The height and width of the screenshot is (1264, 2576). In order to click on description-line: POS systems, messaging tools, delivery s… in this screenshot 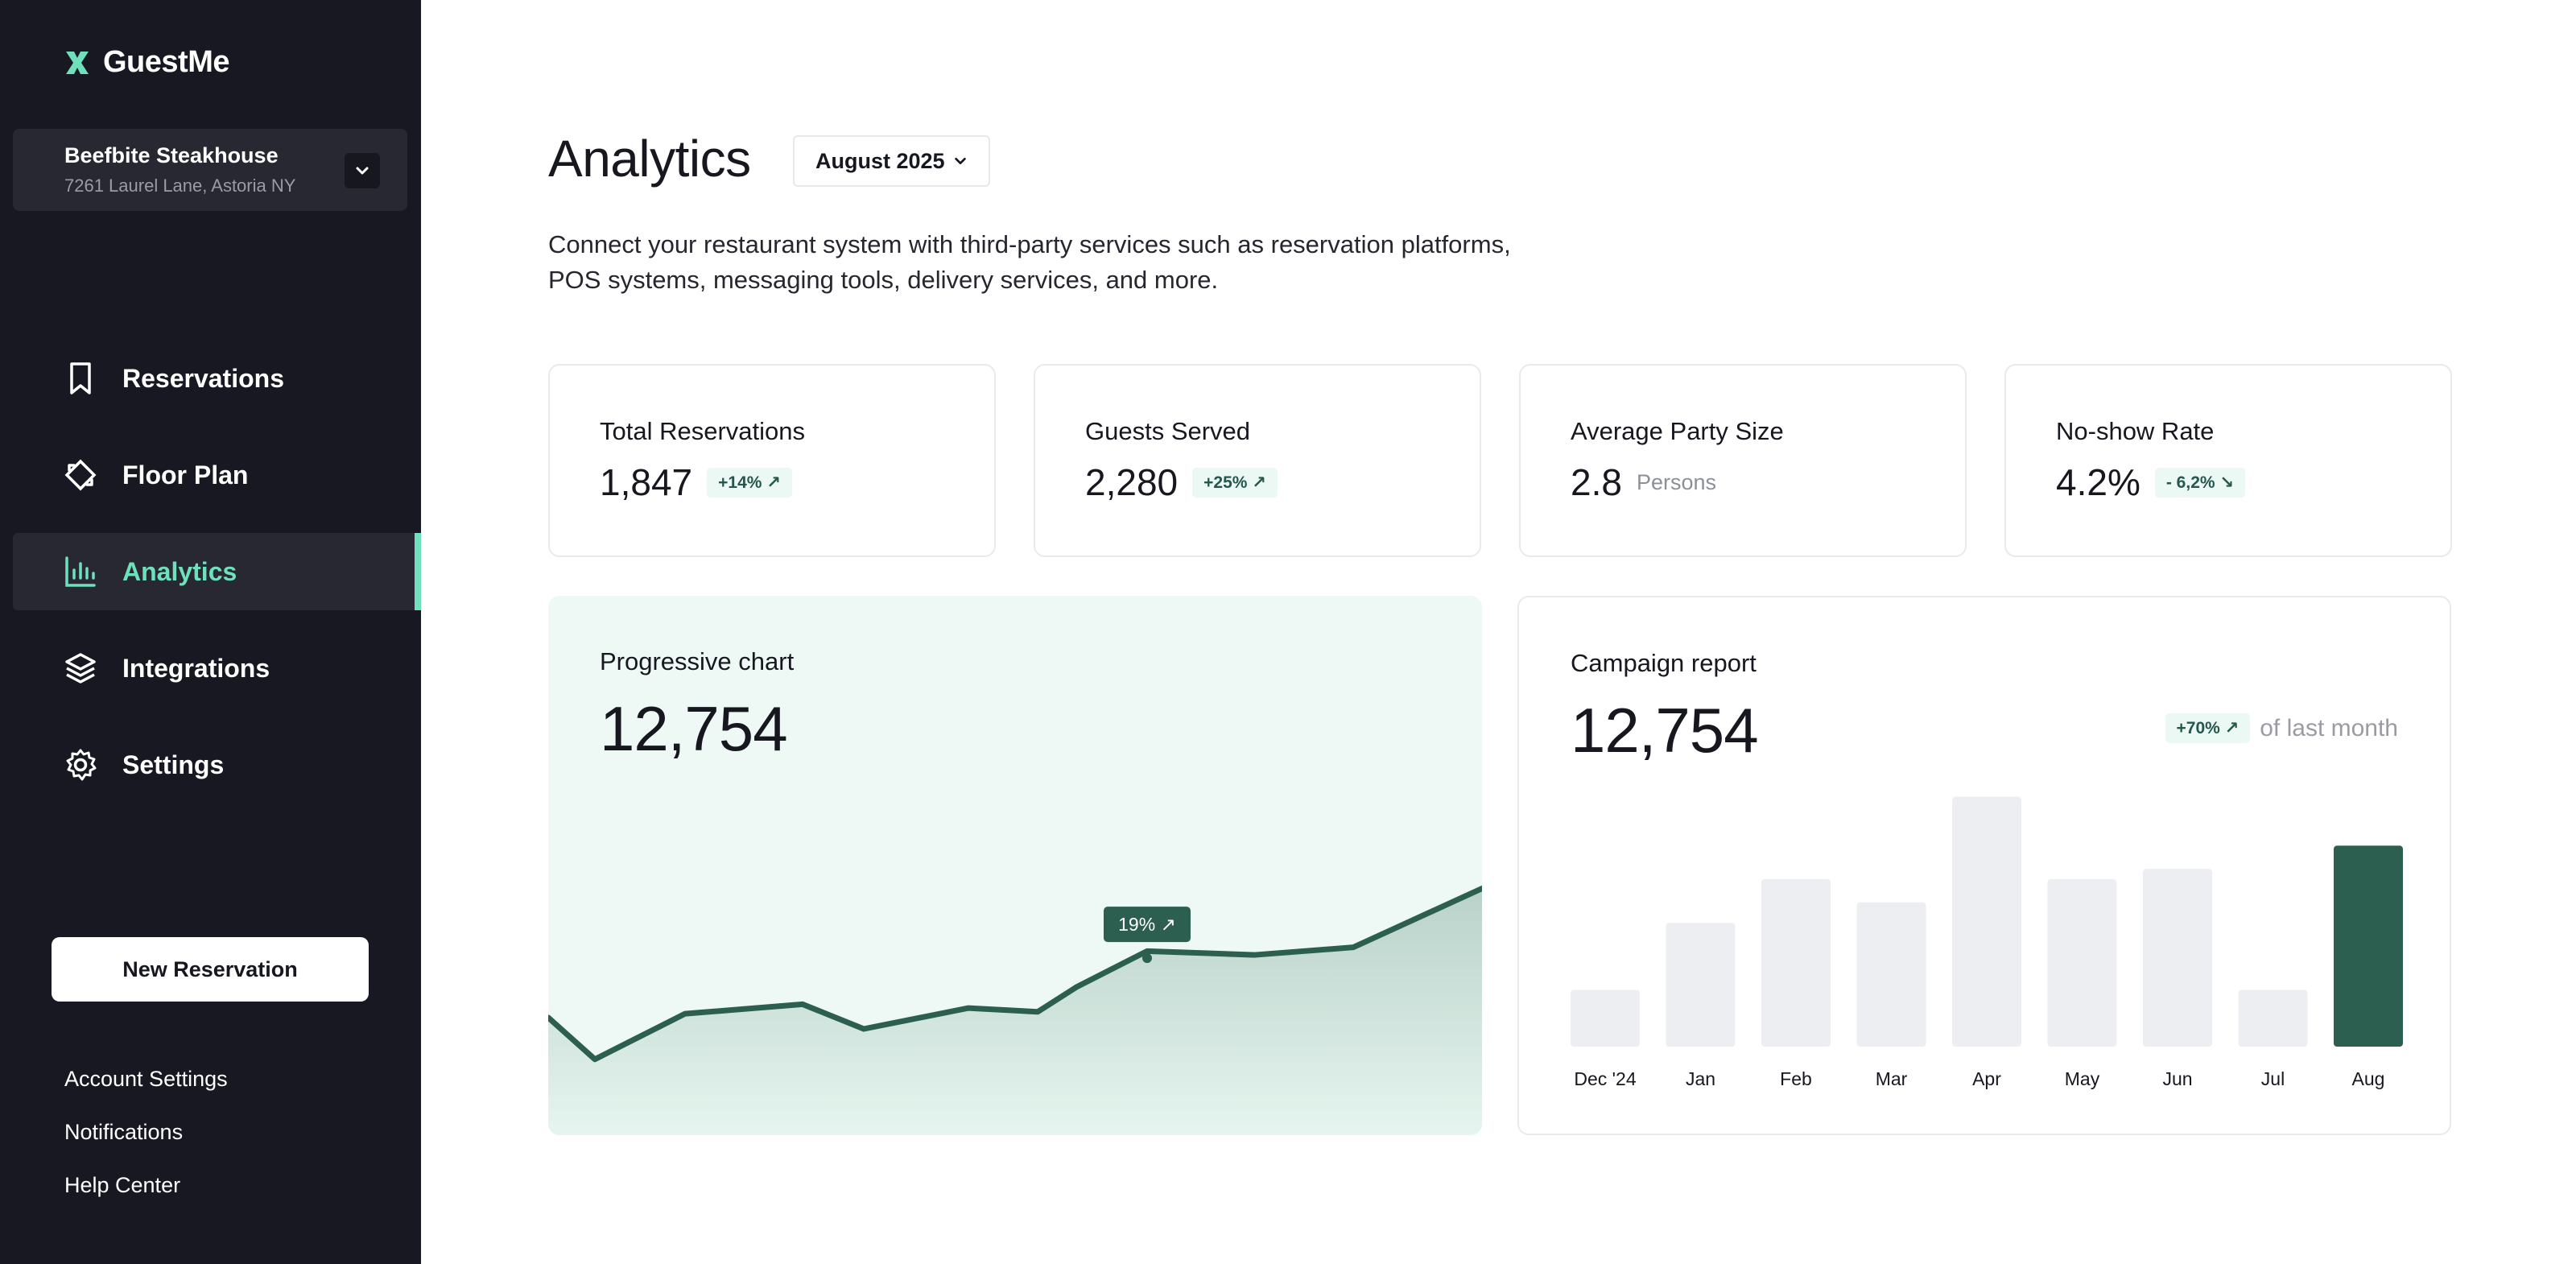, I will do `click(884, 280)`.